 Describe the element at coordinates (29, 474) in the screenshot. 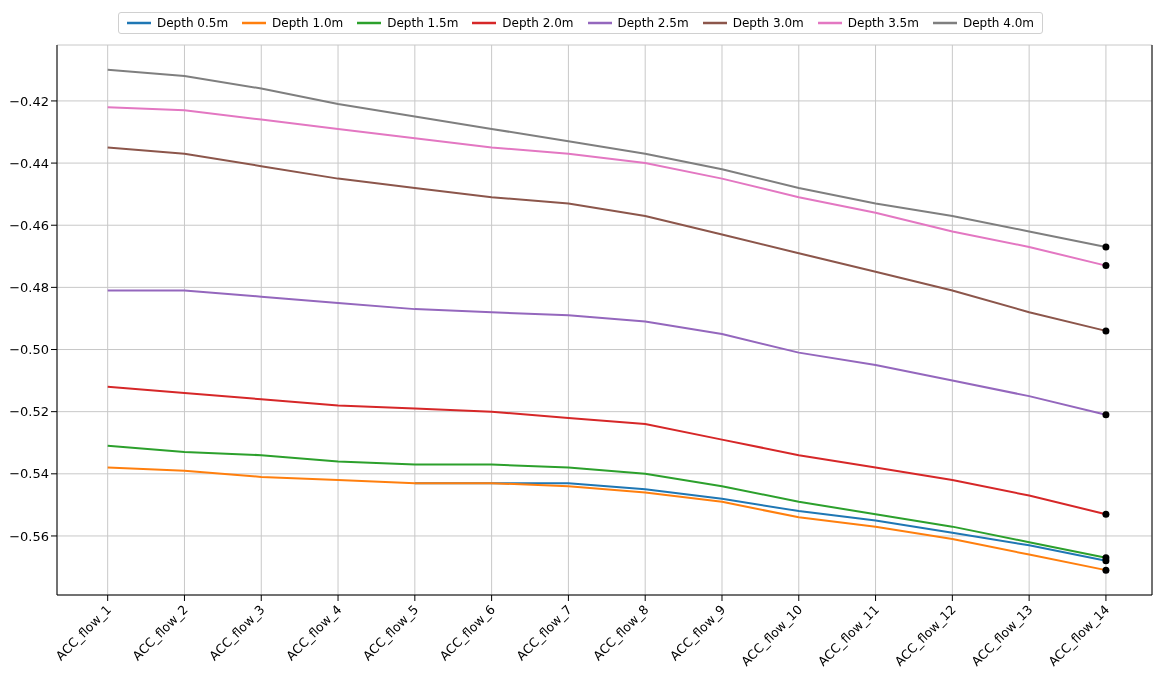

I see `y-tick-label: −0.54` at that location.